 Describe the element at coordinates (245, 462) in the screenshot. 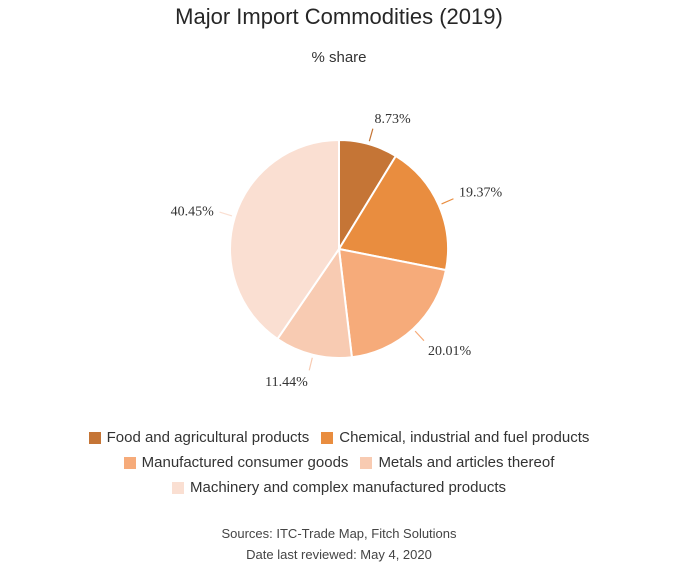

I see `legend-label: Manufactured consumer goods` at that location.